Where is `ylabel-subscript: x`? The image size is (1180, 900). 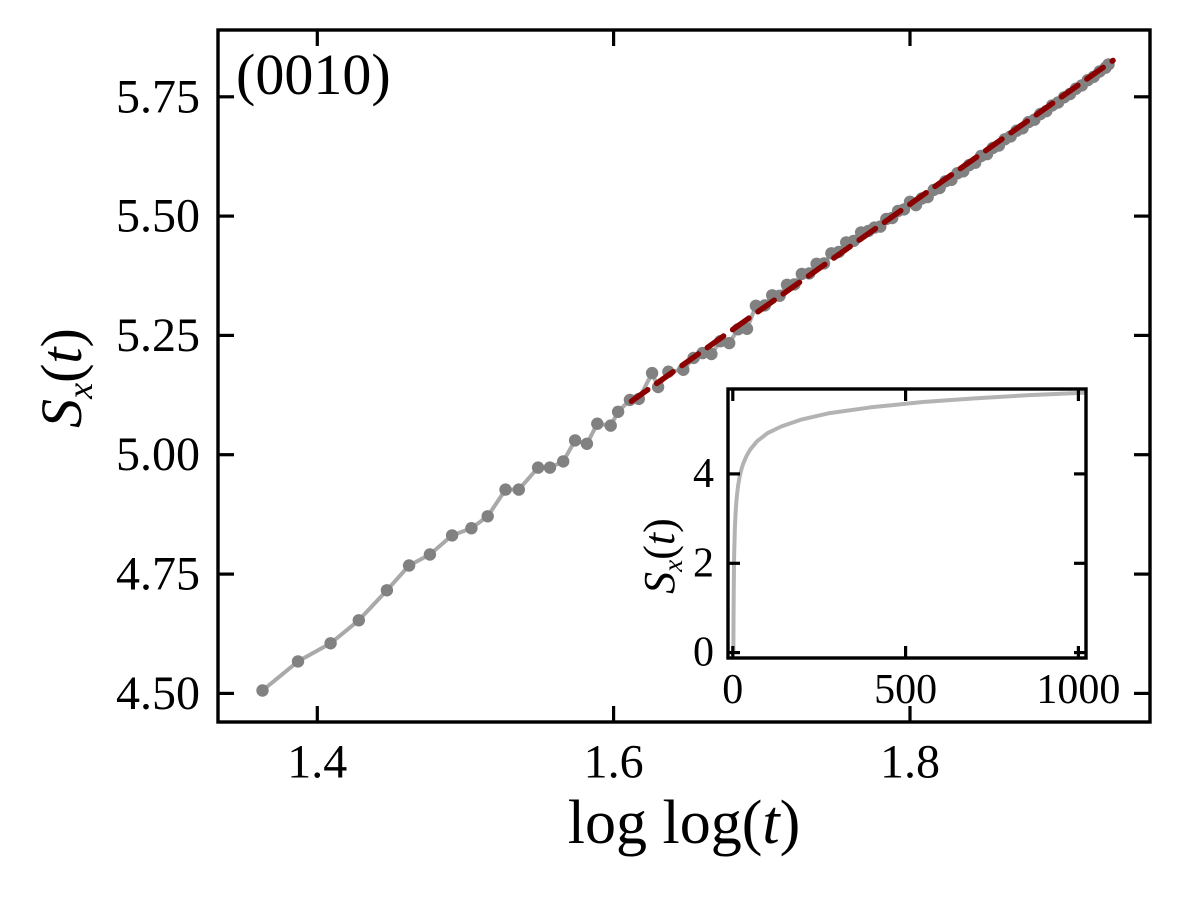
ylabel-subscript: x is located at coordinates (79, 390).